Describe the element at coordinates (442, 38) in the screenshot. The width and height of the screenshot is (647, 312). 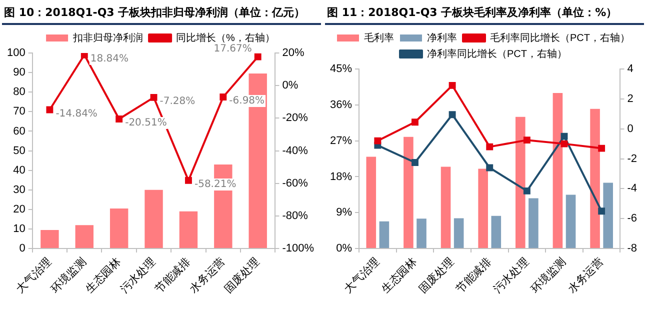
I see `legend-label: 净利率` at that location.